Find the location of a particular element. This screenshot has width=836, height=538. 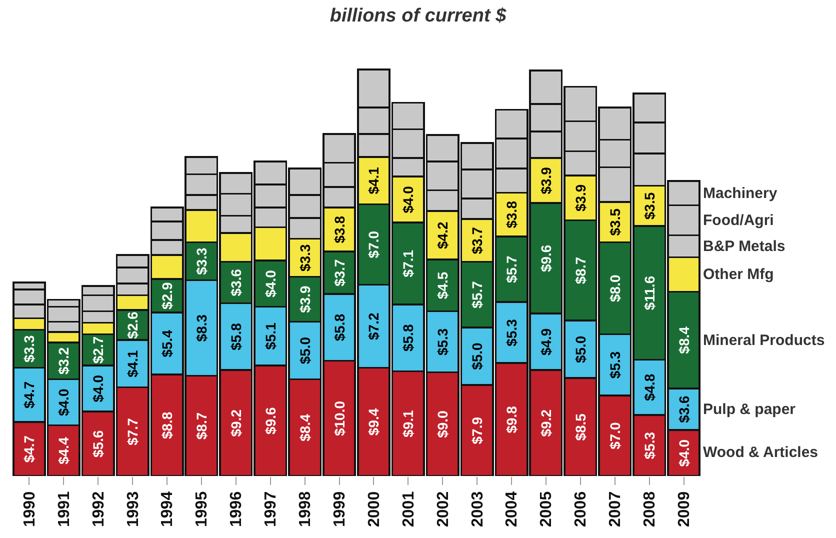

data-label: $4.9 is located at coordinates (546, 342).